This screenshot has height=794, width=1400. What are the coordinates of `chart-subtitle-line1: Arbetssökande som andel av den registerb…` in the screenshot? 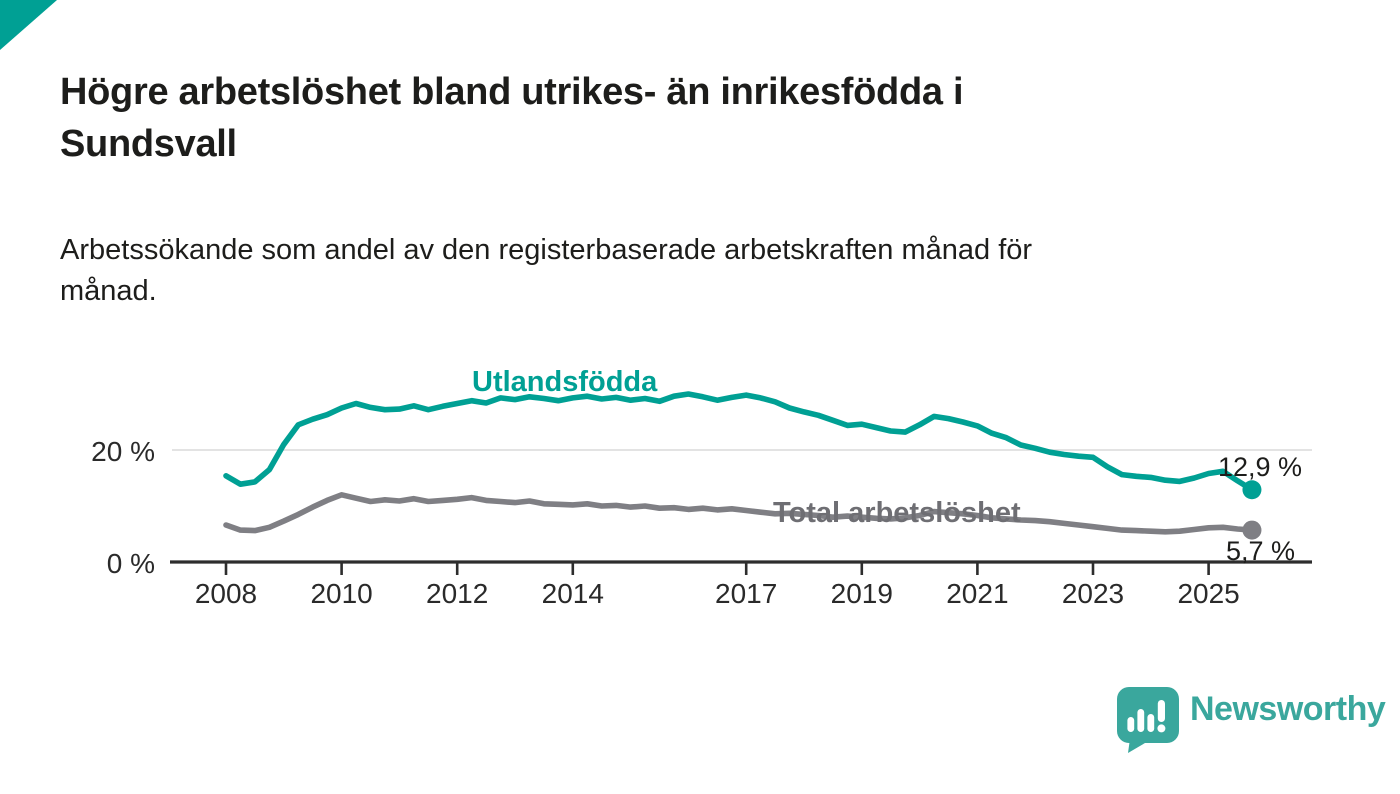 It's located at (546, 250).